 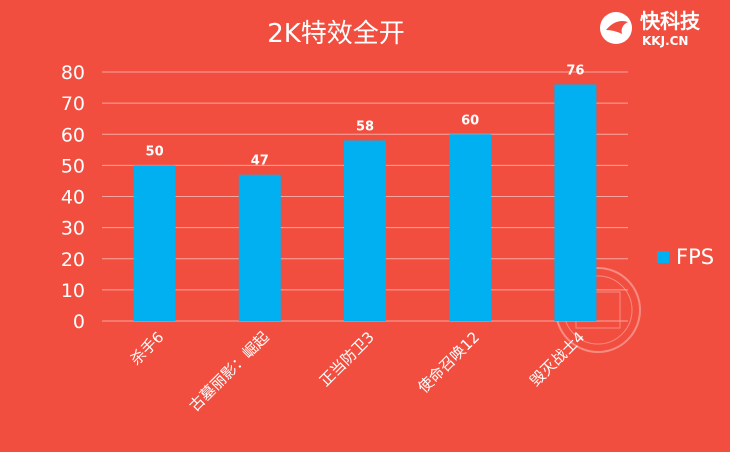 What do you see at coordinates (347, 359) in the screenshot?
I see `x-category-label: 正当防卫3` at bounding box center [347, 359].